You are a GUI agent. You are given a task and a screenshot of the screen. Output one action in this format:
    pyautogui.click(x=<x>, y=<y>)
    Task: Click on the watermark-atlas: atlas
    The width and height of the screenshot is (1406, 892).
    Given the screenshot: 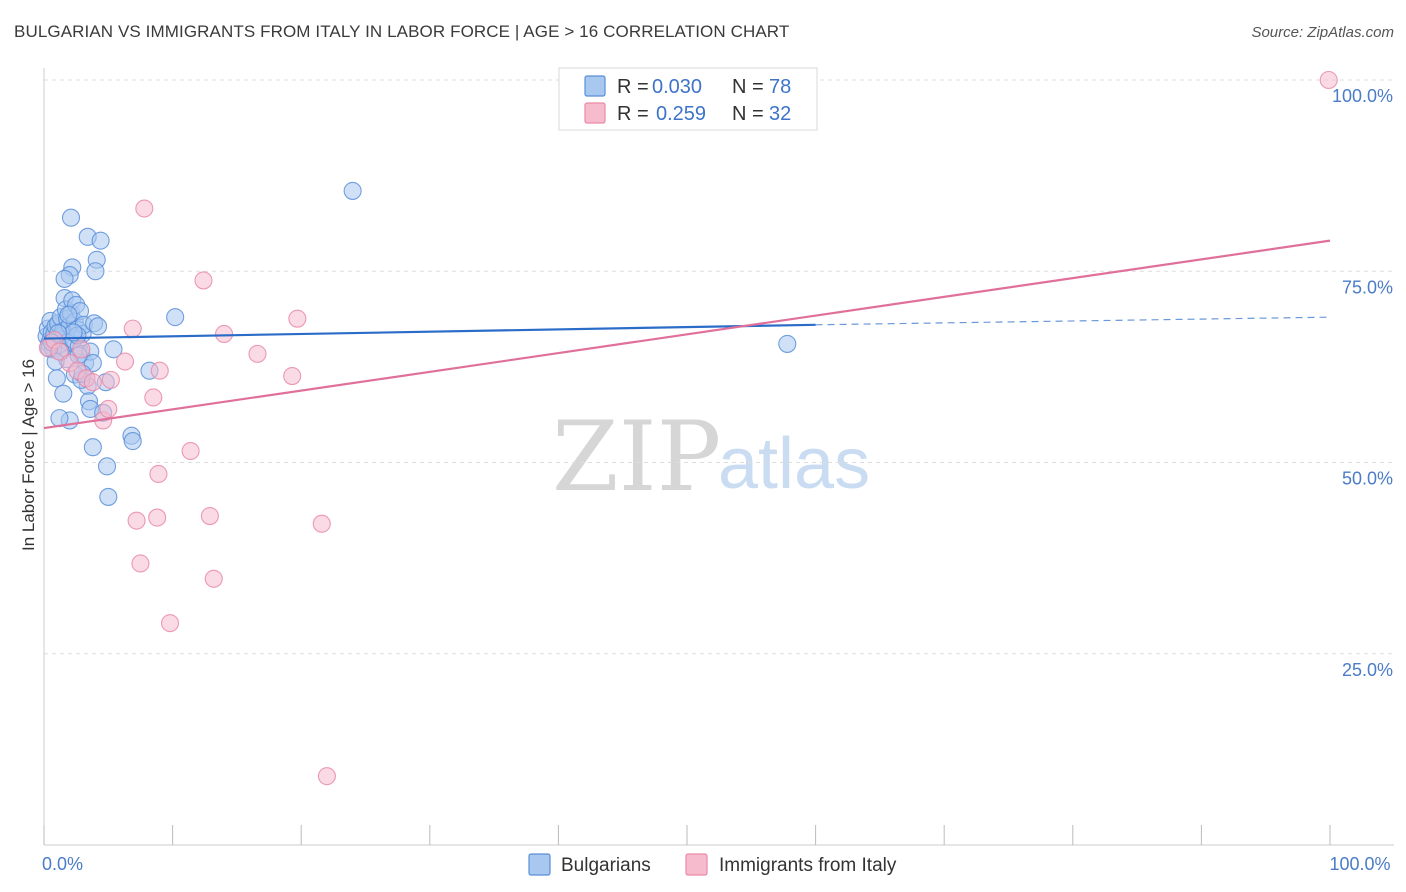 What is the action you would take?
    pyautogui.click(x=794, y=464)
    